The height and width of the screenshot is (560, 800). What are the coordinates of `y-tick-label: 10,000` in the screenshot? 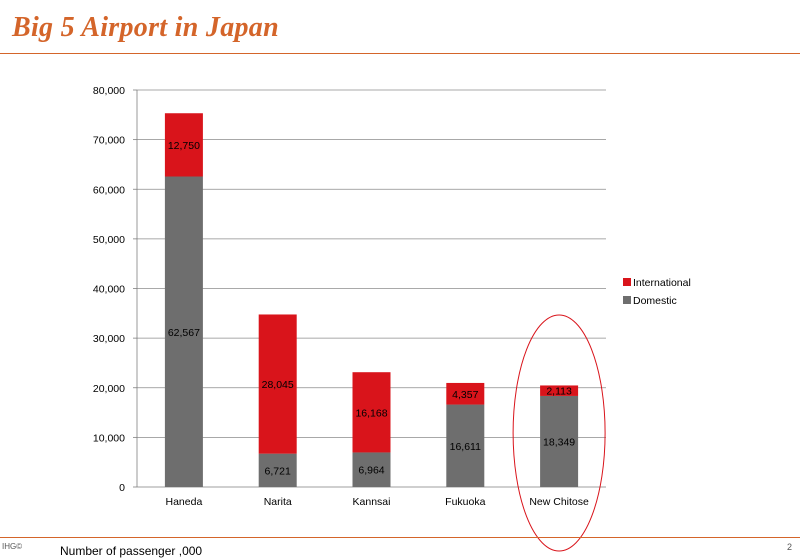 It's located at (109, 438).